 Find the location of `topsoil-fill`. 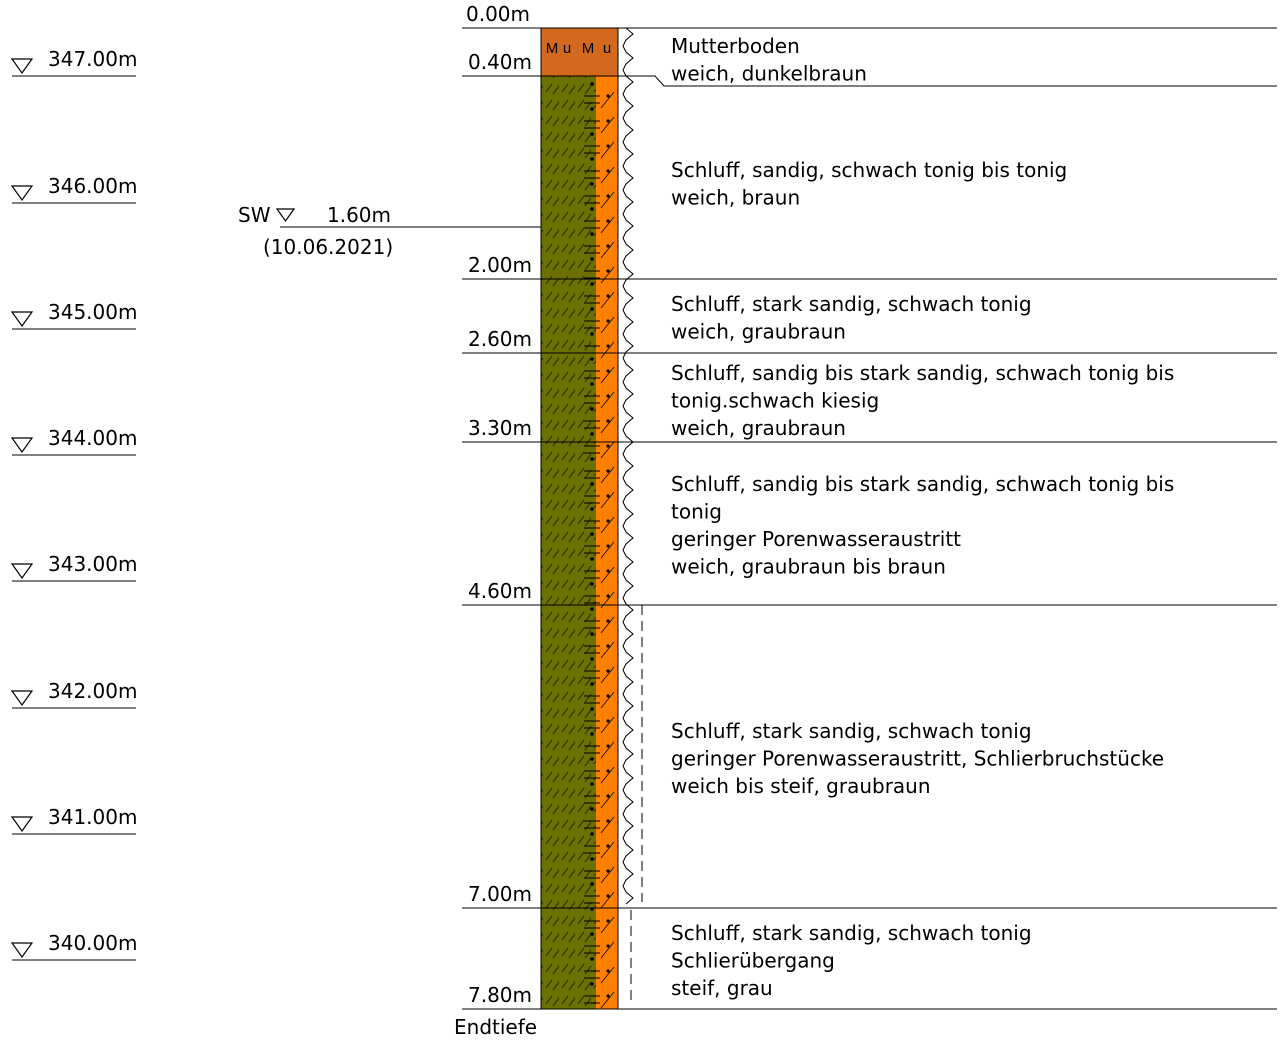

topsoil-fill is located at coordinates (579, 52).